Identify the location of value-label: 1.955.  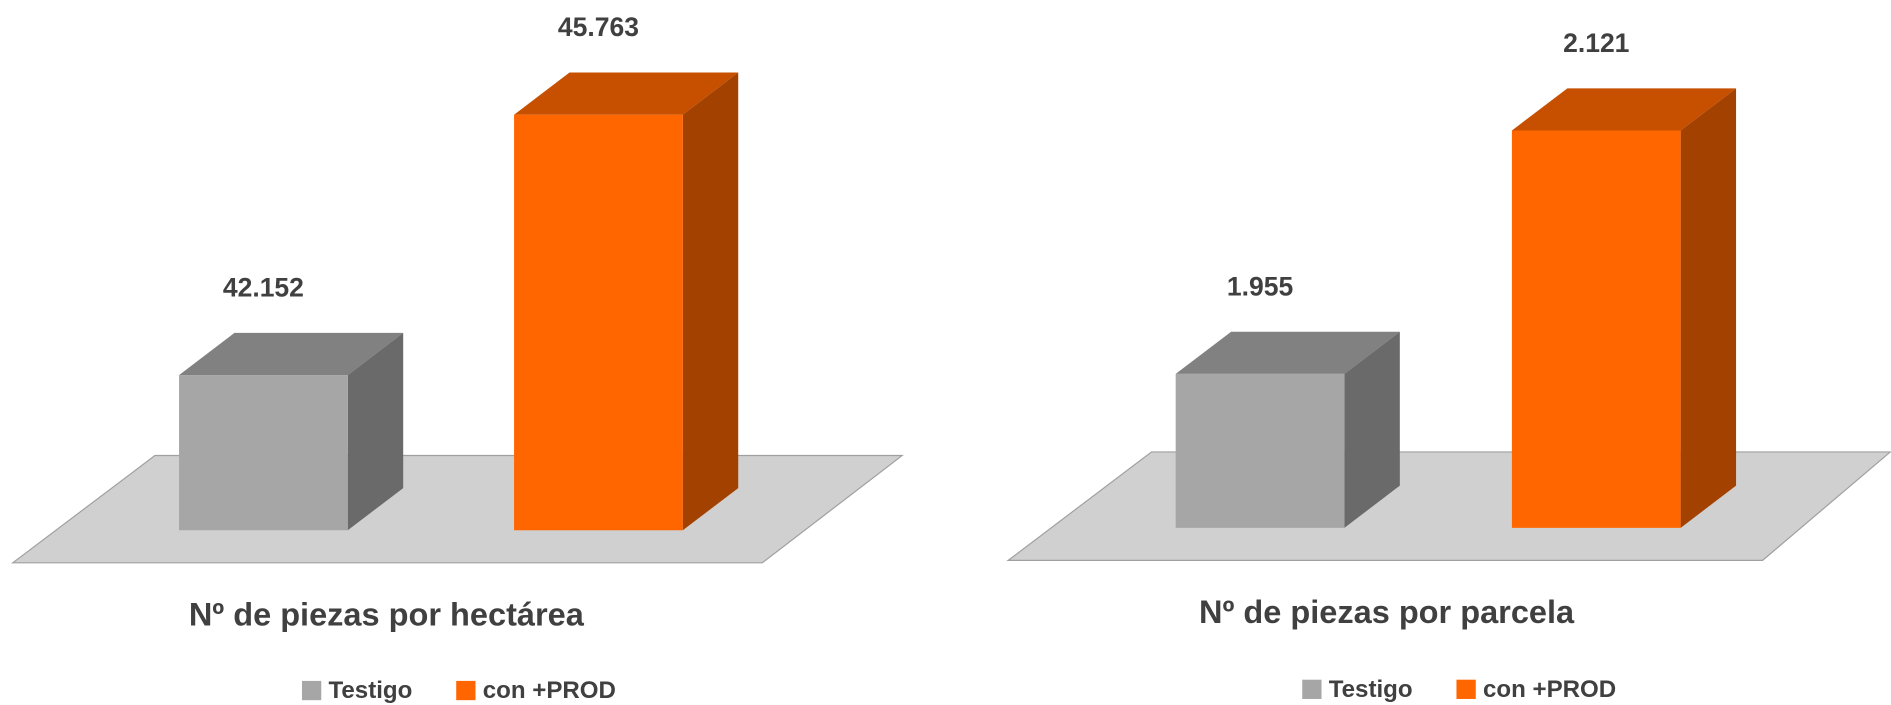
(1260, 286).